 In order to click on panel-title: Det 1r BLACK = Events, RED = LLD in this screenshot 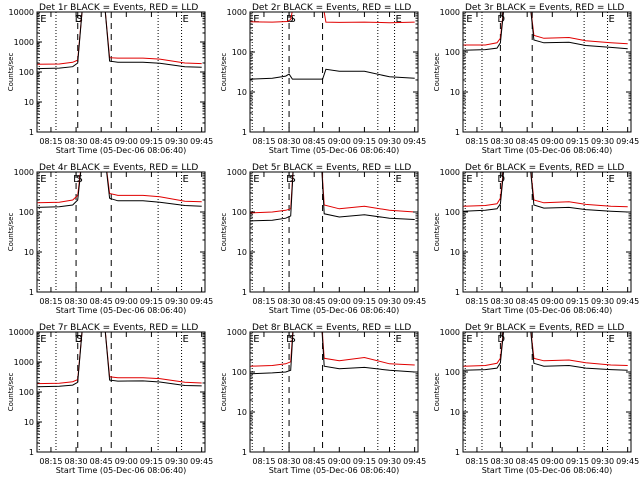, I will do `click(118, 8)`.